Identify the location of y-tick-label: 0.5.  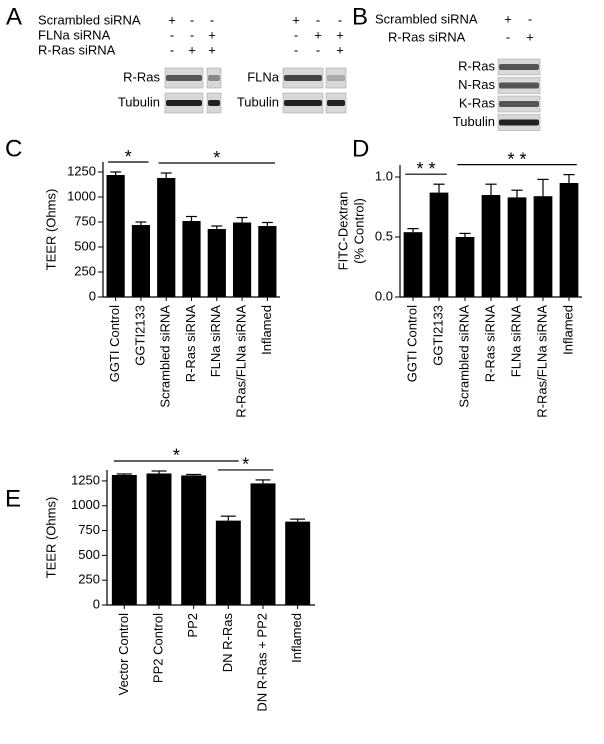
(384, 235).